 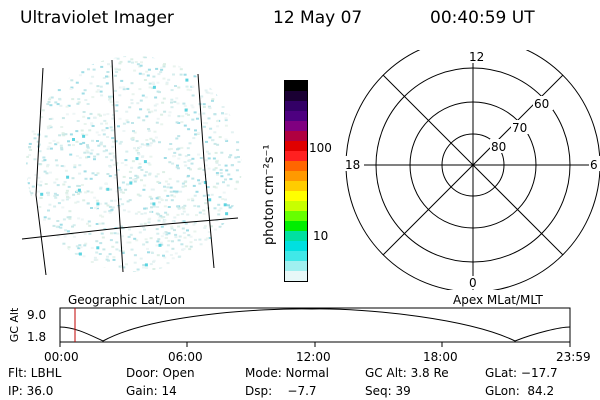 What do you see at coordinates (476, 57) in the screenshot?
I see `mlt-label-12: 12` at bounding box center [476, 57].